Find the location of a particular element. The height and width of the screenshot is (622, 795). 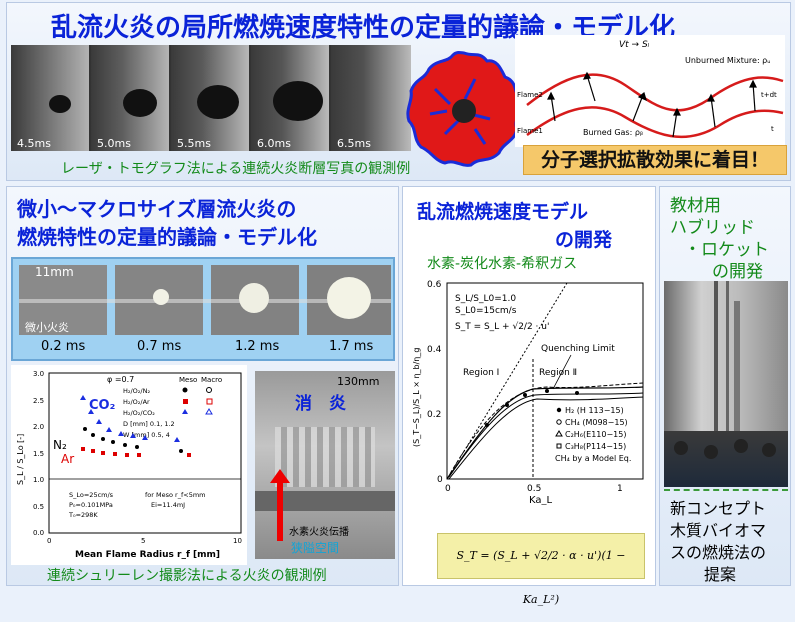

red-arrow-head is located at coordinates (280, 476).